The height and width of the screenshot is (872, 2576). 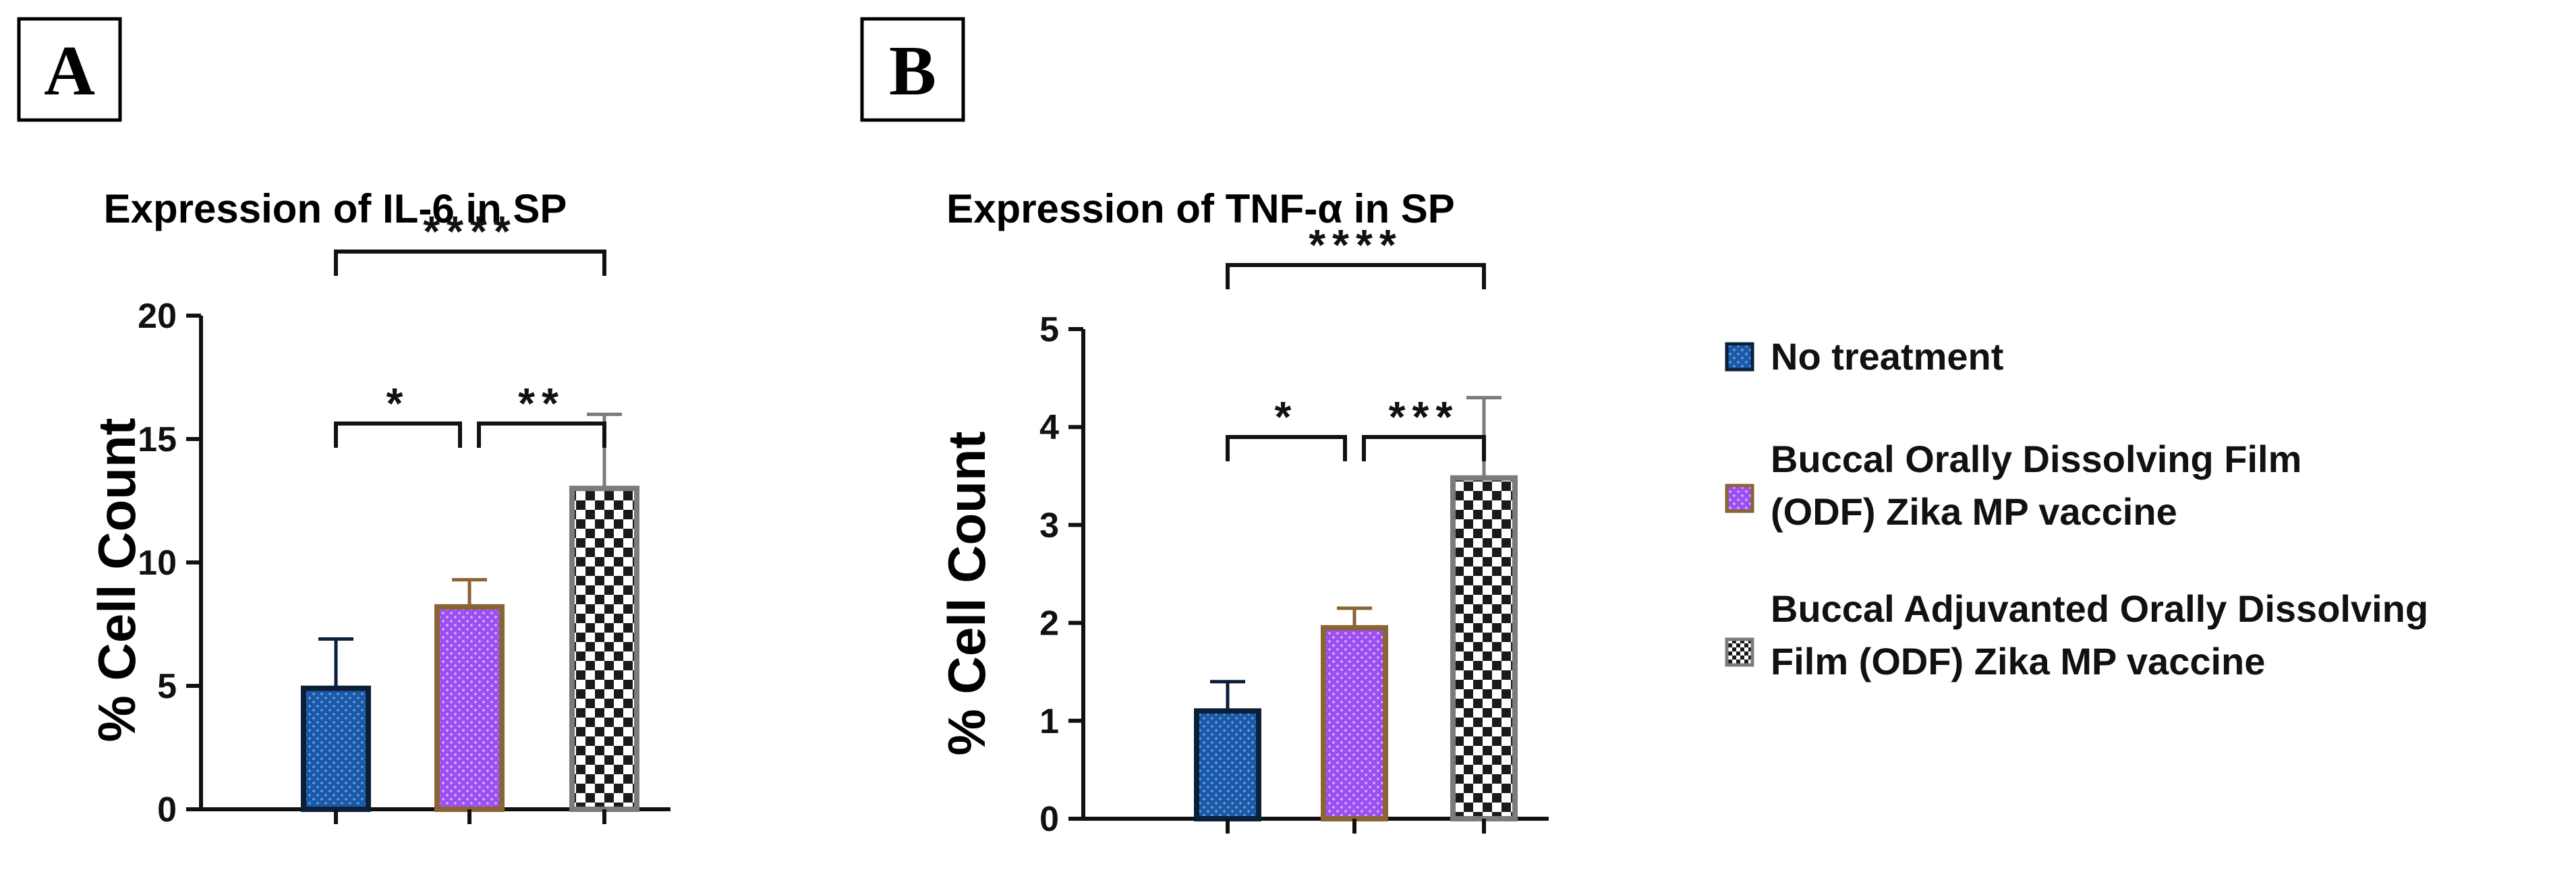 What do you see at coordinates (604, 649) in the screenshot?
I see `panel-a-bar-adjuvanted-odf` at bounding box center [604, 649].